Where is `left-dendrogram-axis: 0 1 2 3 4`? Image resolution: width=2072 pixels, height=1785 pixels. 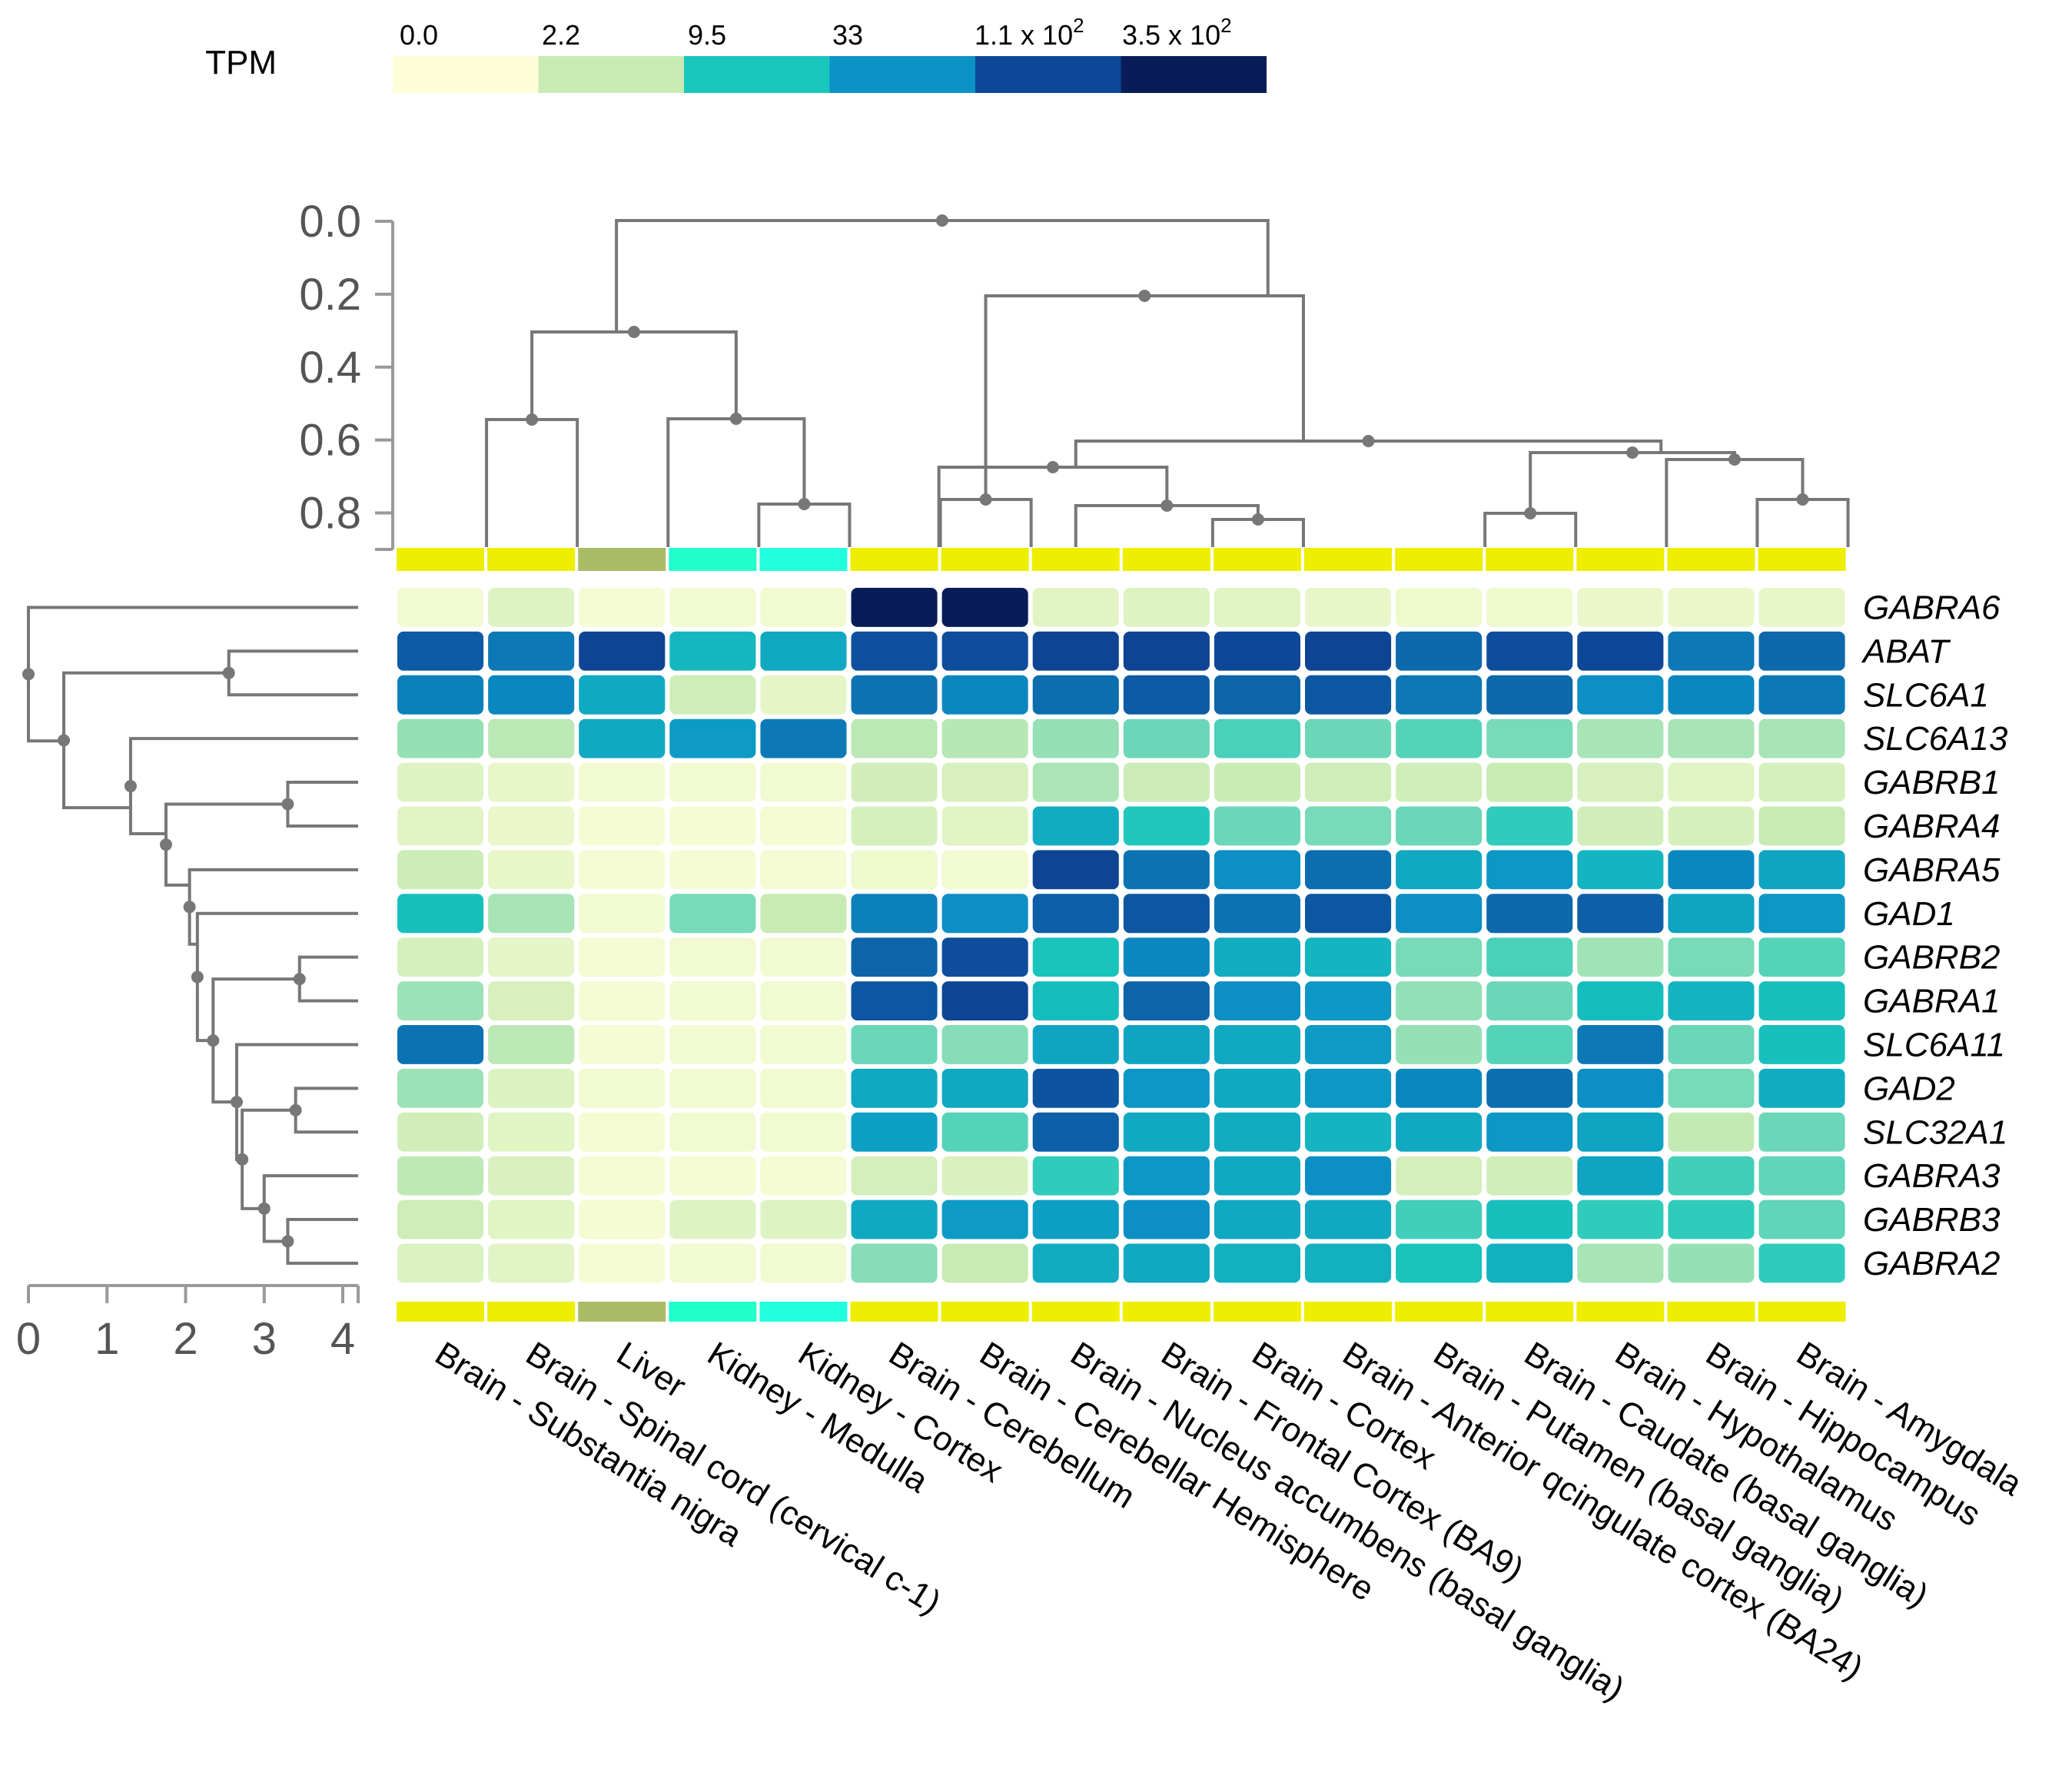
left-dendrogram-axis: 0 1 2 3 4 is located at coordinates (188, 1324).